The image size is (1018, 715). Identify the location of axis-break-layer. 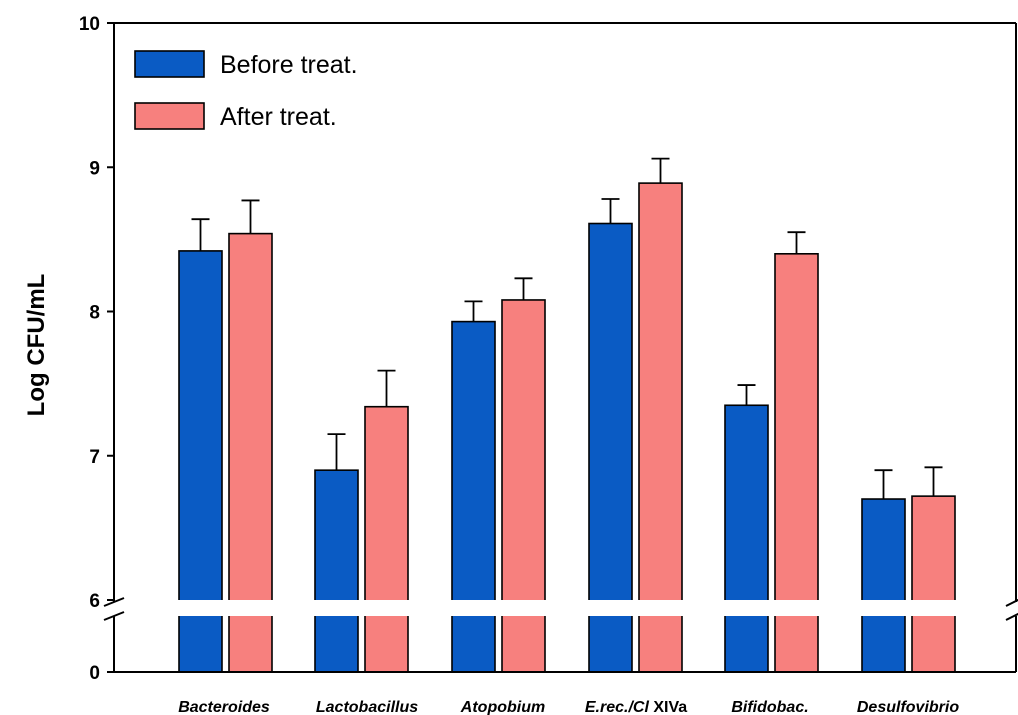
(561, 608).